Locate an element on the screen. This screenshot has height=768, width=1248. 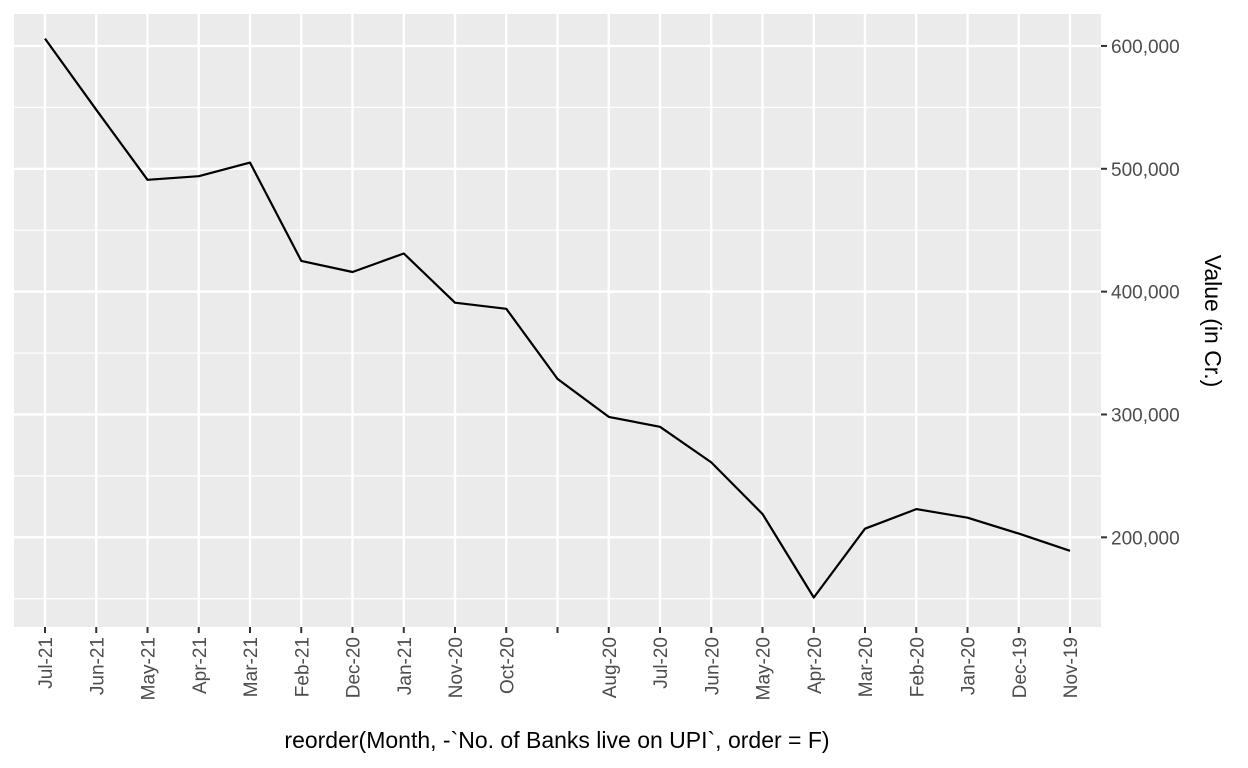
y-tick-label: 600,000 is located at coordinates (1145, 47).